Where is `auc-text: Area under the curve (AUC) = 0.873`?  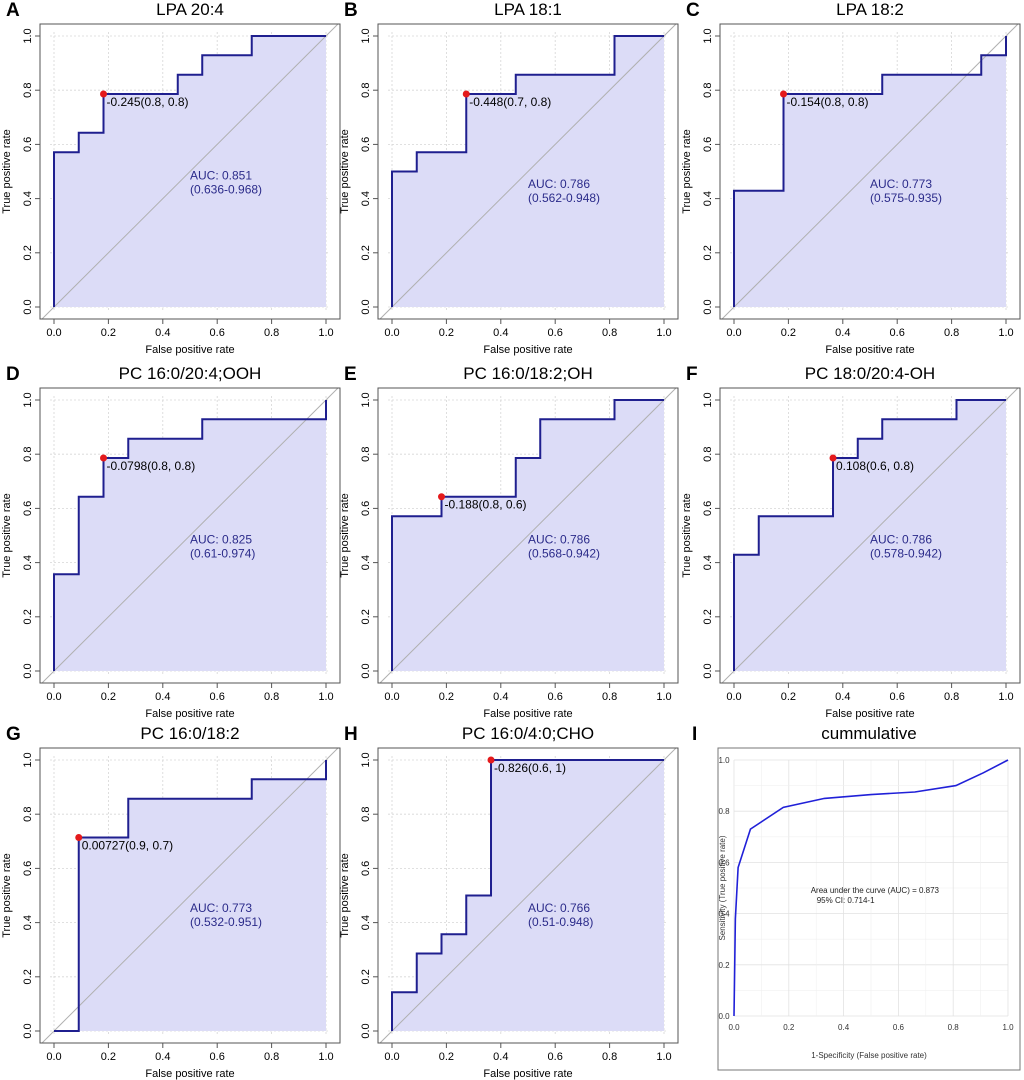
auc-text: Area under the curve (AUC) = 0.873 is located at coordinates (875, 890).